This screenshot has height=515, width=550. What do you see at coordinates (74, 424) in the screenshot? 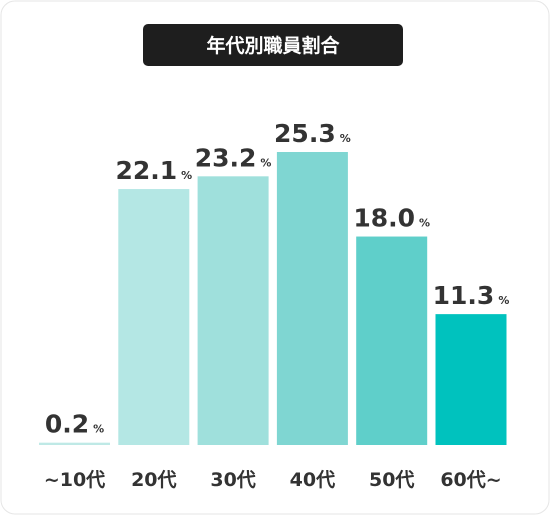
I see `value-label: 0.2%` at bounding box center [74, 424].